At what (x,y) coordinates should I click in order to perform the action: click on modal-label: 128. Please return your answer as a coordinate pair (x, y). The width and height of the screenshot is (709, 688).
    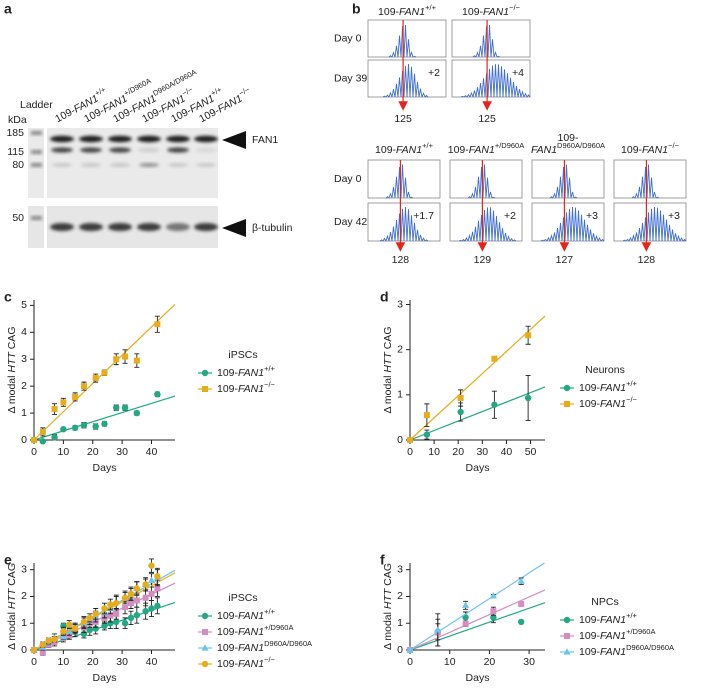
    Looking at the image, I should click on (401, 260).